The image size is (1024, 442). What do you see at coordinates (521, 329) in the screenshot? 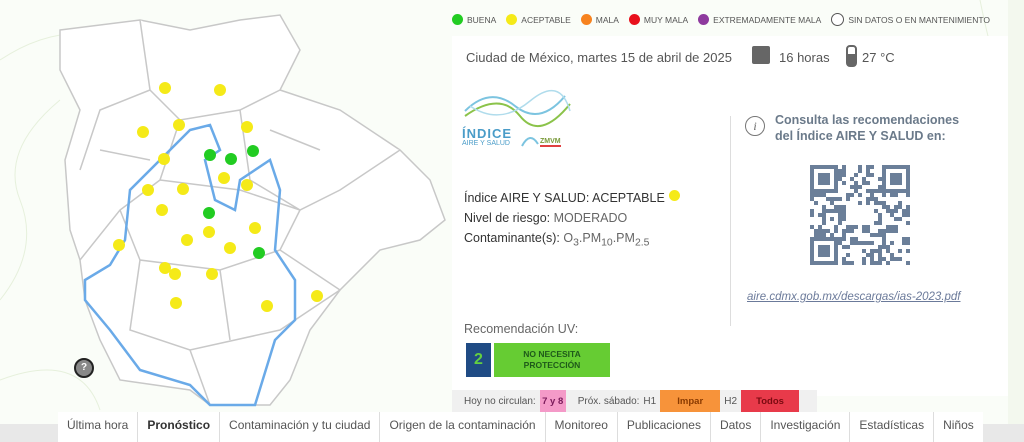
I see `uv-label: Recomendación UV:` at bounding box center [521, 329].